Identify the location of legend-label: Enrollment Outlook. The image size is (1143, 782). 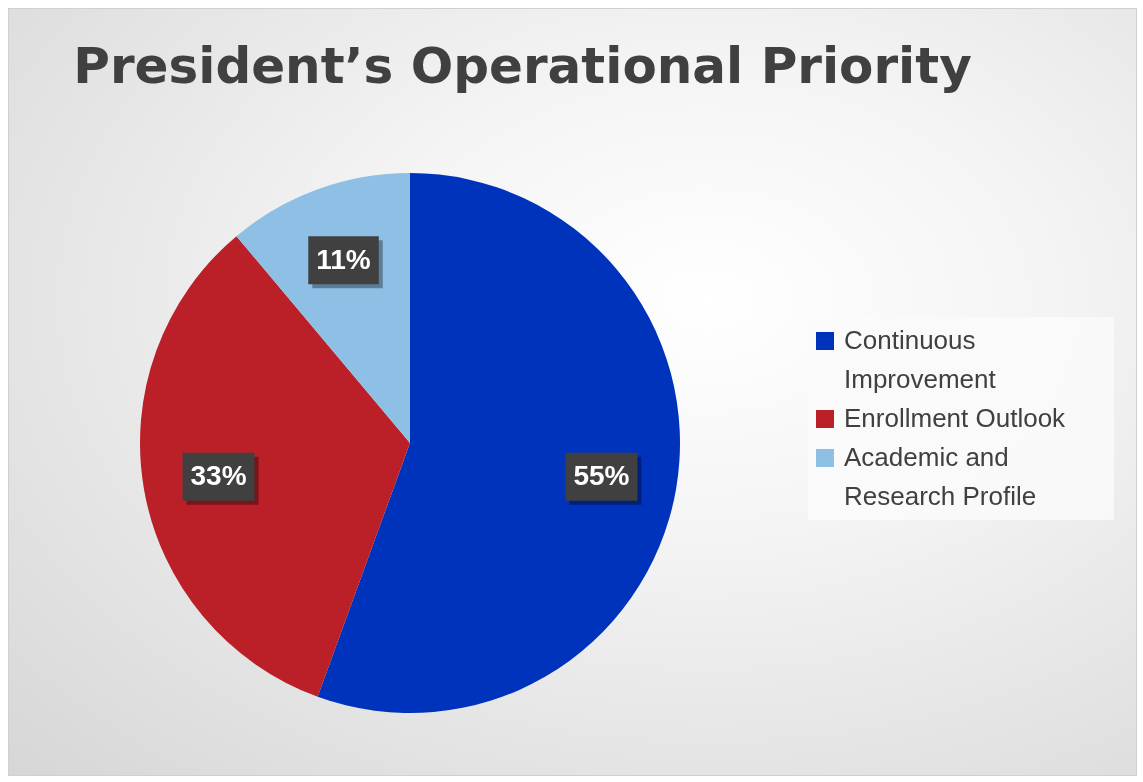
(955, 418).